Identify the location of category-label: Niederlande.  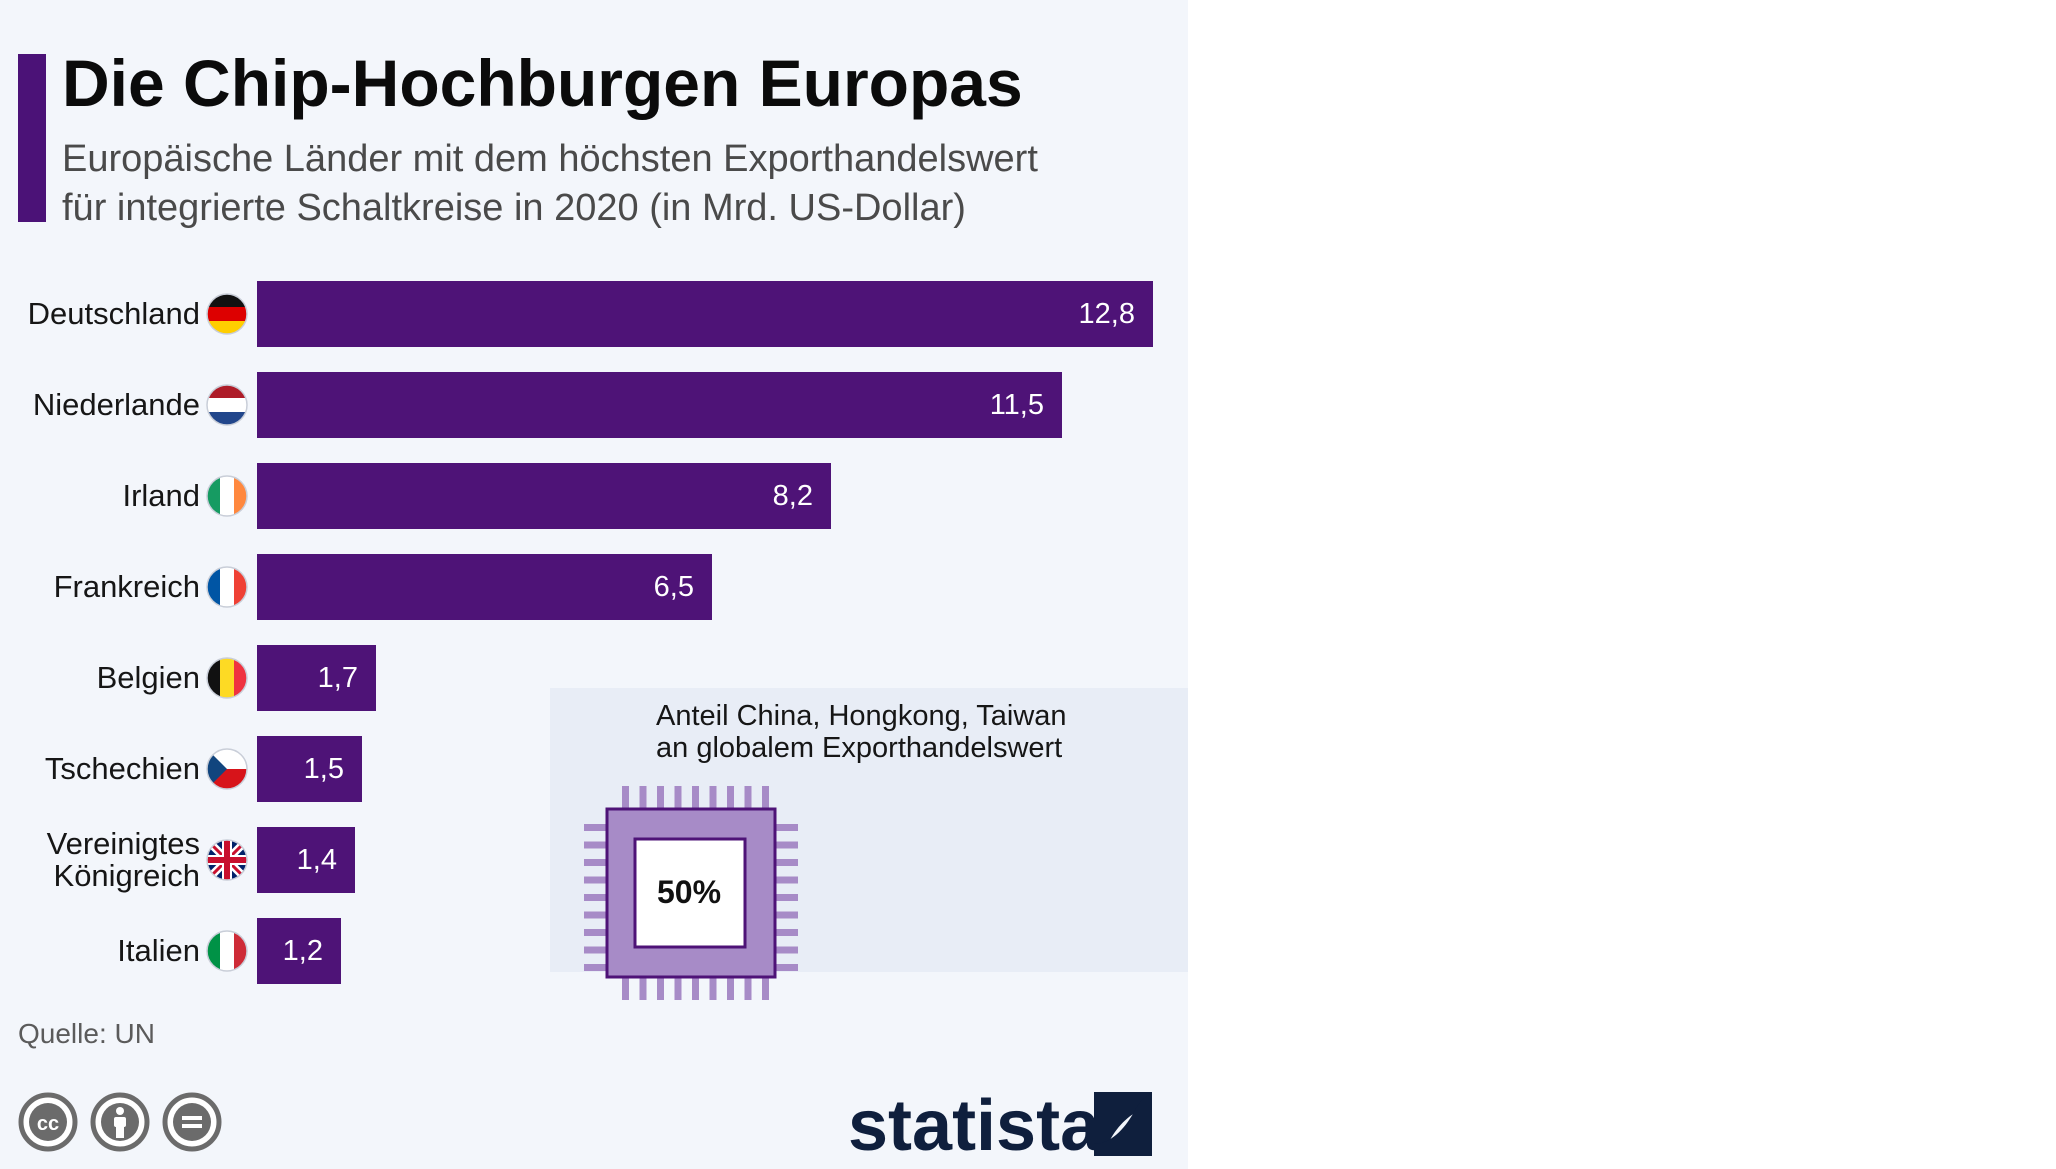
(100, 405).